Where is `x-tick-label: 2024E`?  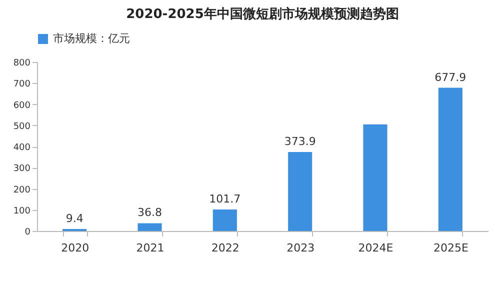
x-tick-label: 2024E is located at coordinates (376, 248).